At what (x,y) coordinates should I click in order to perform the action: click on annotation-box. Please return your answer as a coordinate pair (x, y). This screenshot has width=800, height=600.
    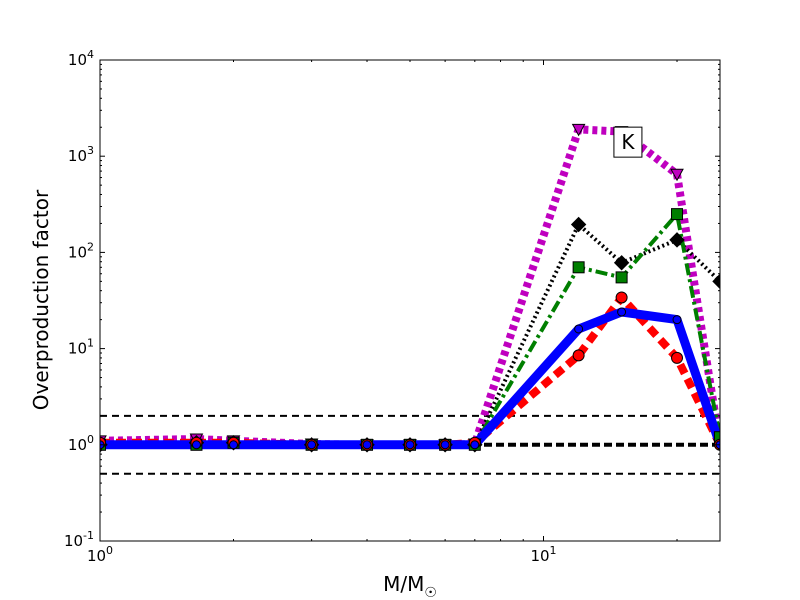
    Looking at the image, I should click on (628, 142).